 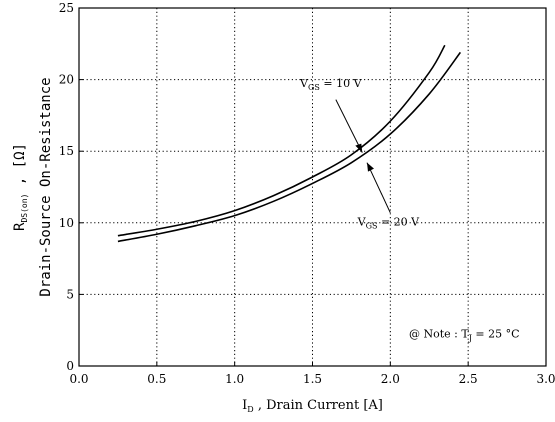 What do you see at coordinates (378, 187) in the screenshot?
I see `annotation-arrow-vgs-20v` at bounding box center [378, 187].